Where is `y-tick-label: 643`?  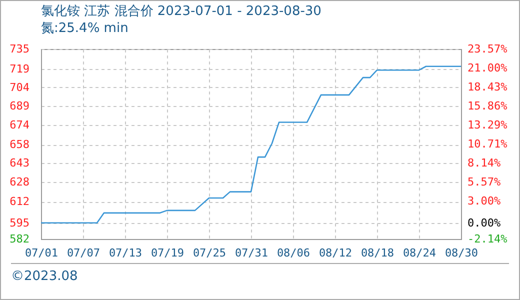
y-tick-label: 643 is located at coordinates (20, 163).